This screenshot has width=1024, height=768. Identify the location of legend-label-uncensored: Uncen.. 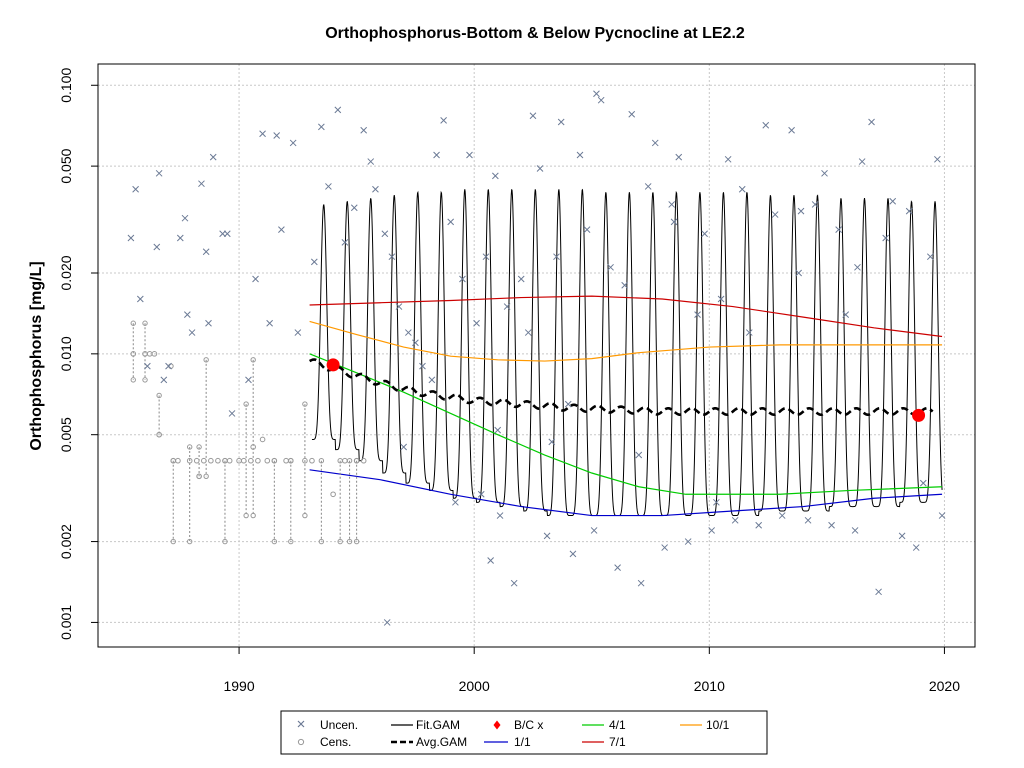
(339, 725).